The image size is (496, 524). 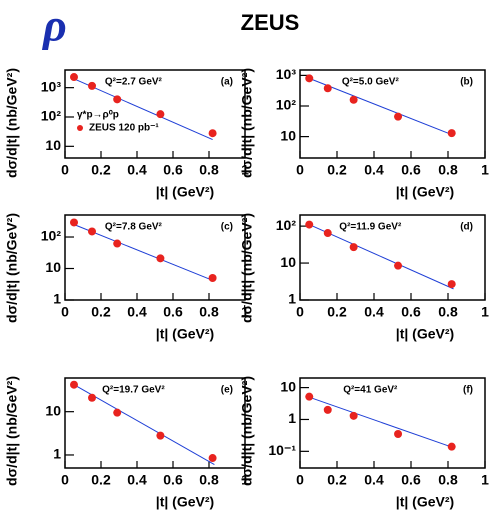 What do you see at coordinates (466, 82) in the screenshot?
I see `panel-label: (b)` at bounding box center [466, 82].